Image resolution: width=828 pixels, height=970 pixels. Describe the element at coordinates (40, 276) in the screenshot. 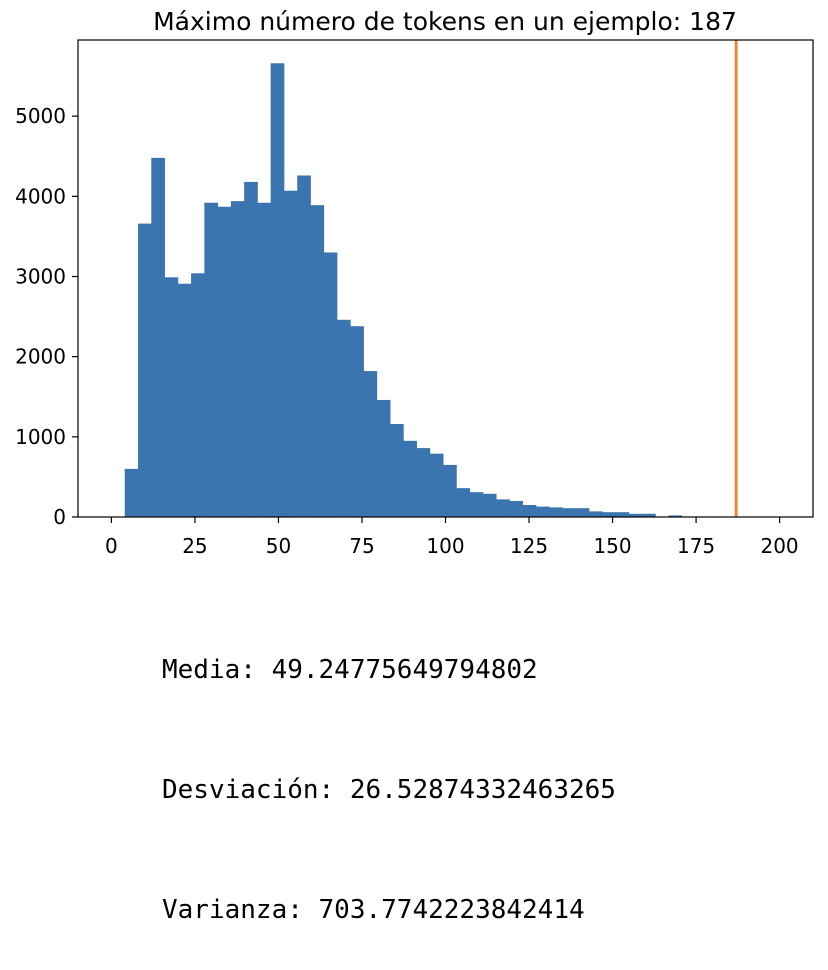

I see `y-tick-label: 3000` at that location.